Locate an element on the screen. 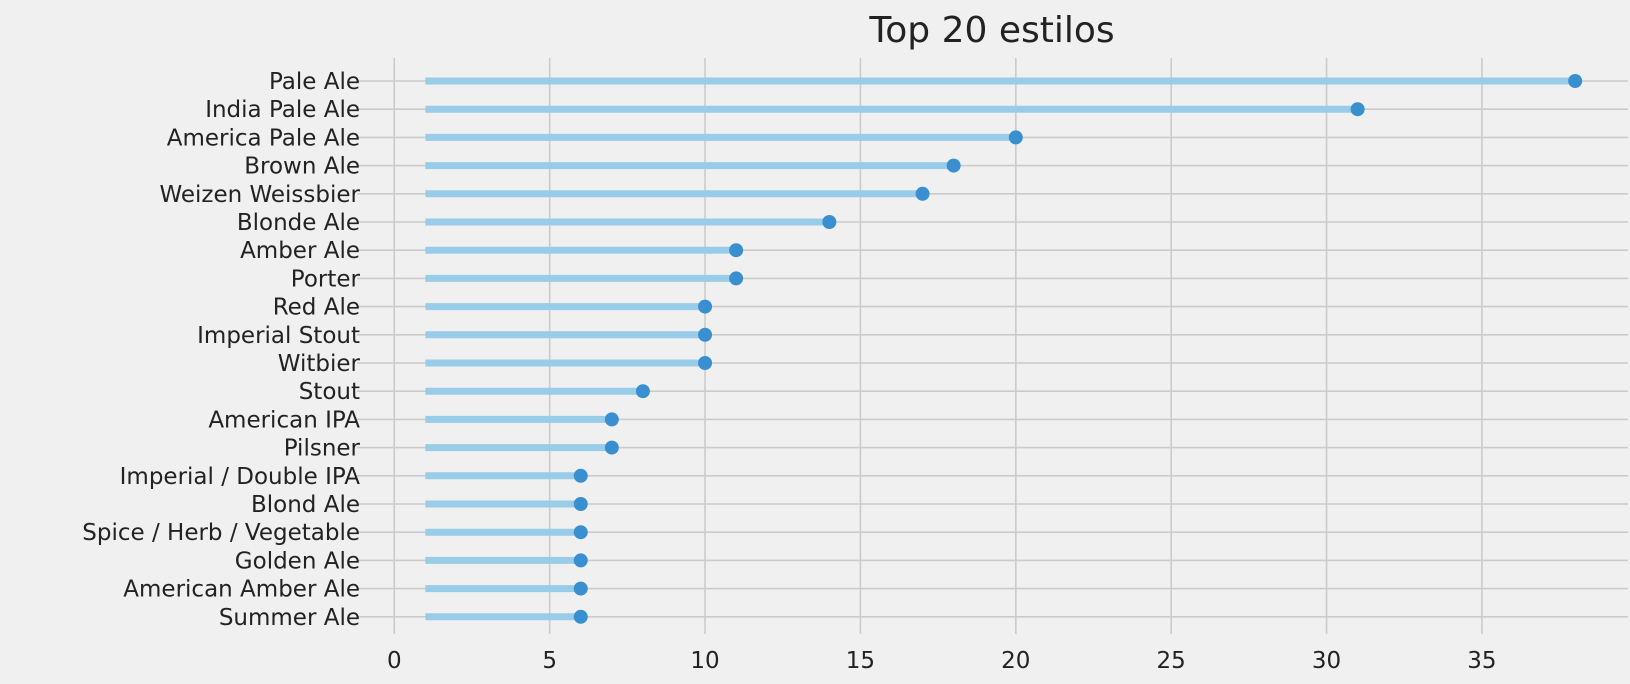 The width and height of the screenshot is (1630, 684). category-label-7: Porter is located at coordinates (326, 279).